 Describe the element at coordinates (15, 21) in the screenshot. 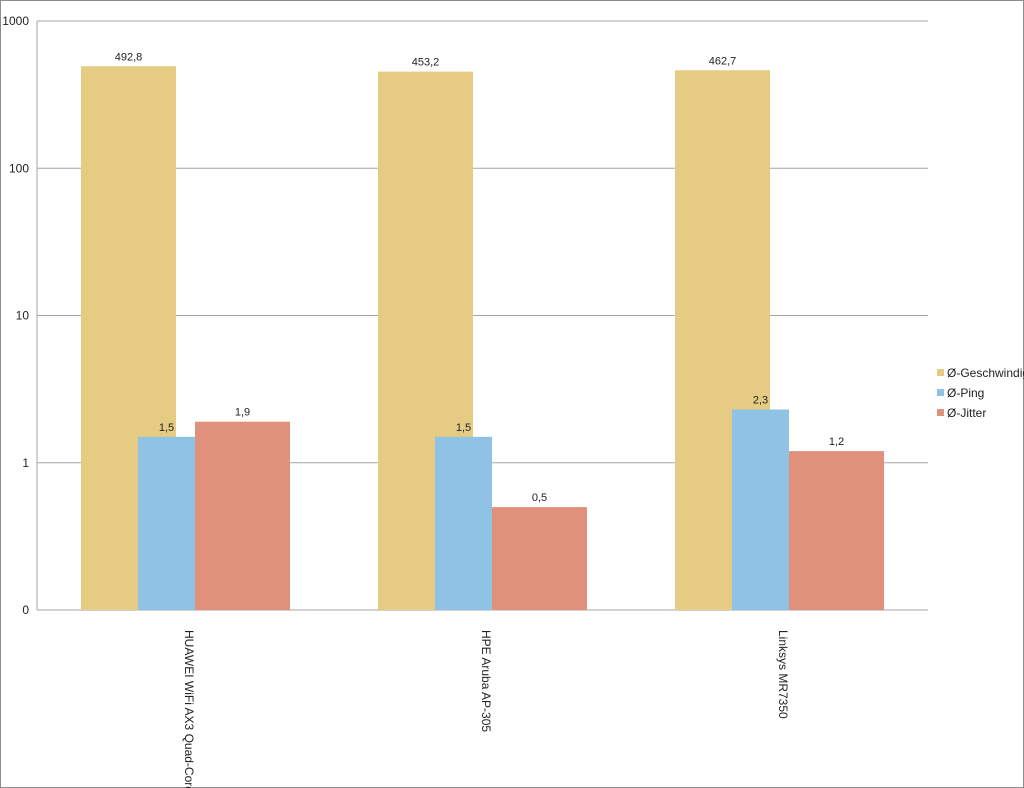

I see `y-tick-label: 1000` at that location.